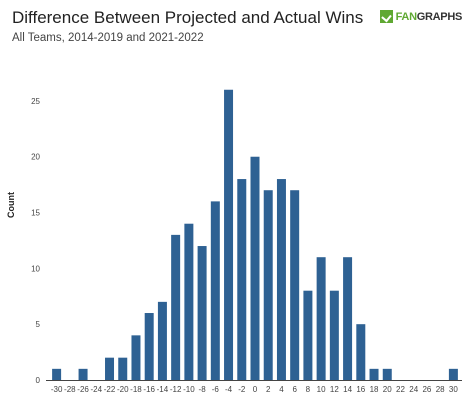  Describe the element at coordinates (360, 389) in the screenshot. I see `x-tick-label: 16` at that location.